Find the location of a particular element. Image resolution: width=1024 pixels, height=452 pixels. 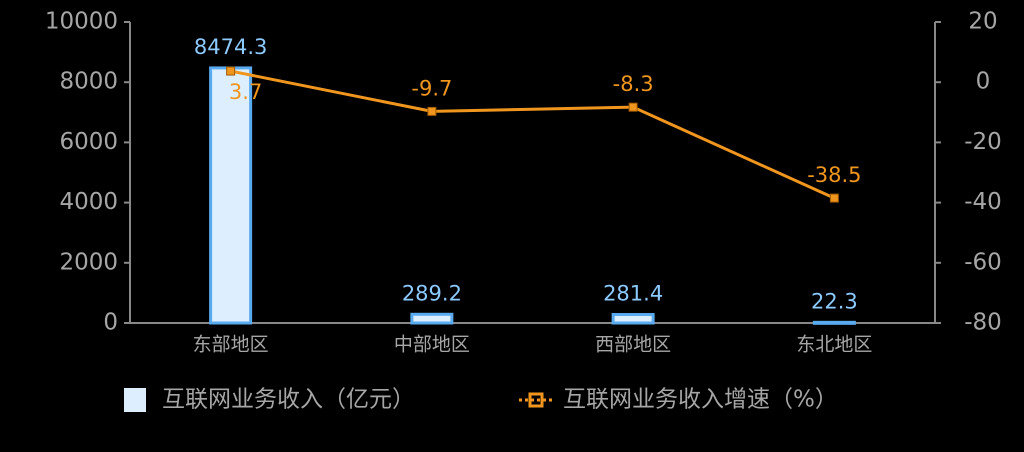

y2-tick-label: -20 is located at coordinates (983, 142).